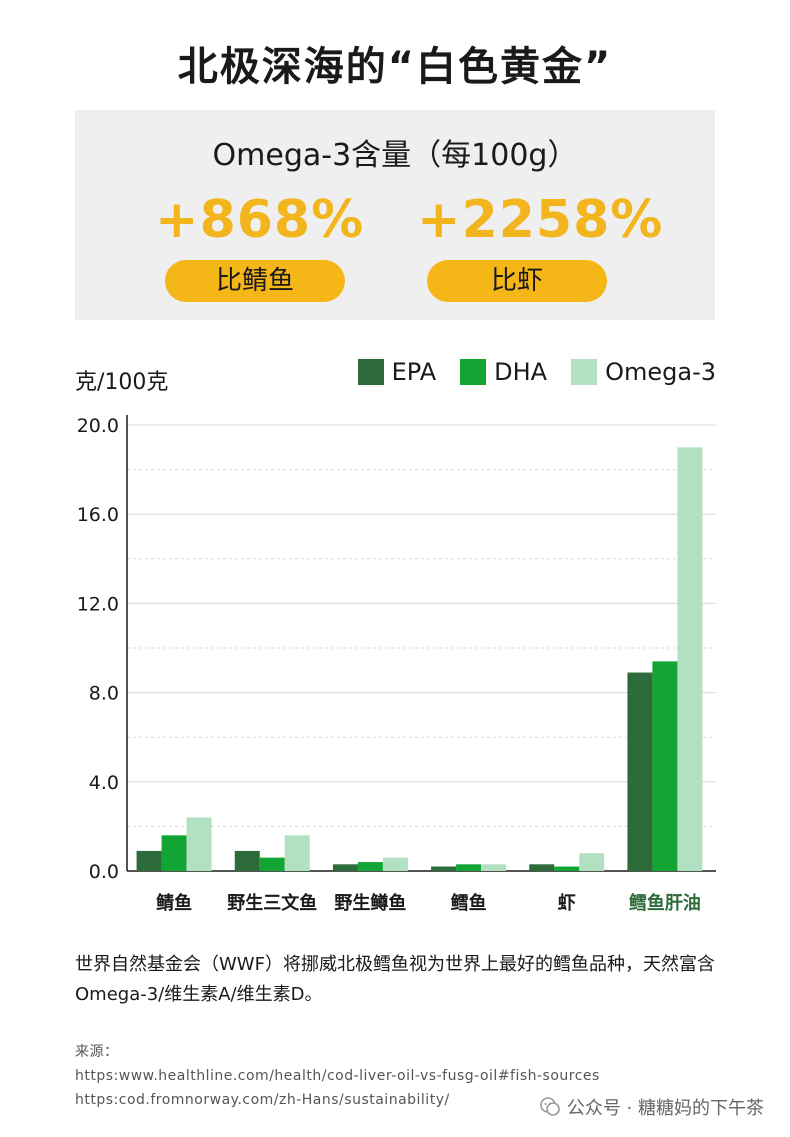 This screenshot has width=790, height=1137. What do you see at coordinates (521, 372) in the screenshot?
I see `legend-label: DHA` at bounding box center [521, 372].